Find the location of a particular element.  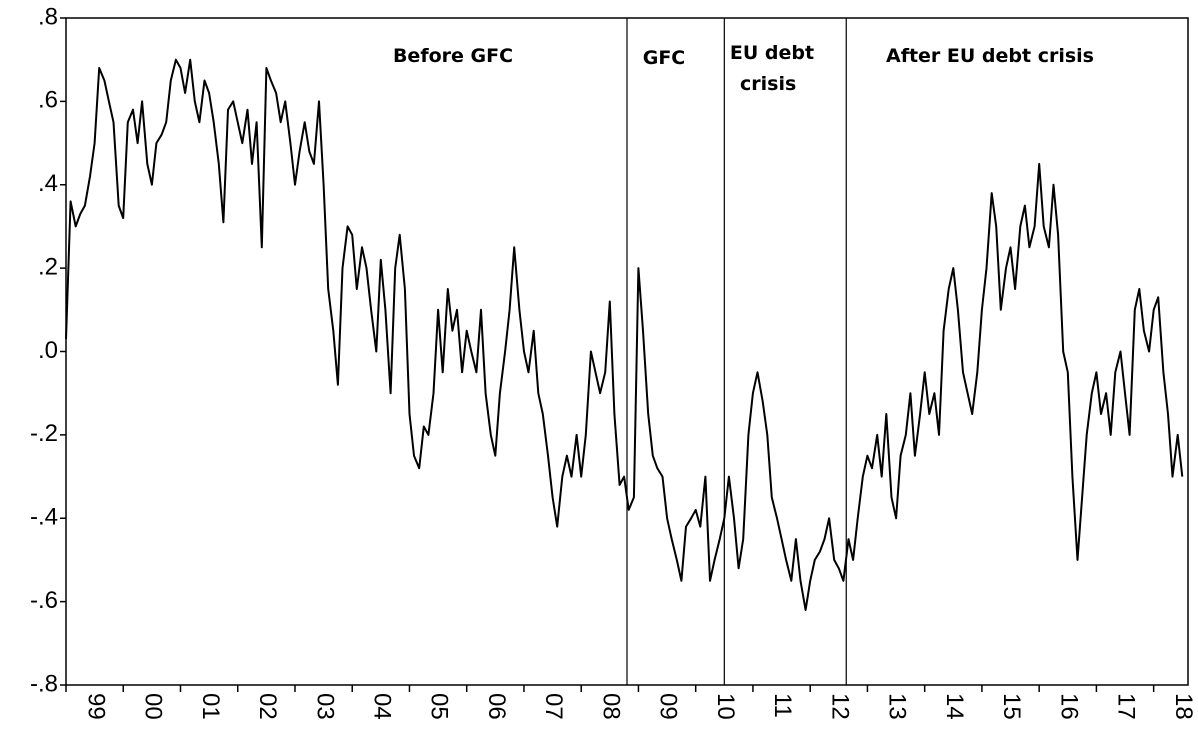

x-tick-label: 05 is located at coordinates (439, 706).